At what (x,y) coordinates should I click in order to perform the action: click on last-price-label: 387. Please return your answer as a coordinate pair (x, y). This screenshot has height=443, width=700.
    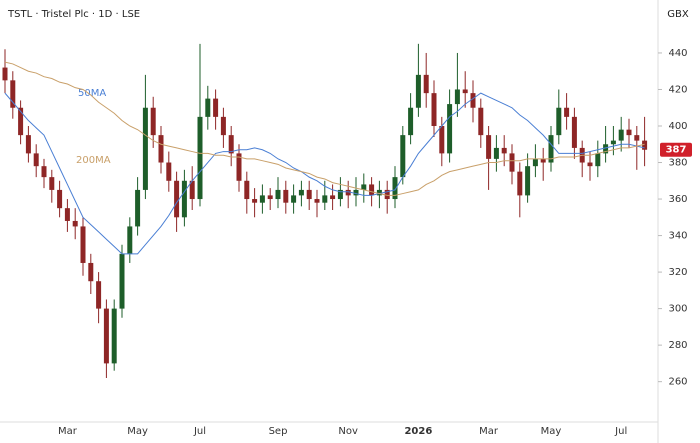
    Looking at the image, I should click on (676, 150).